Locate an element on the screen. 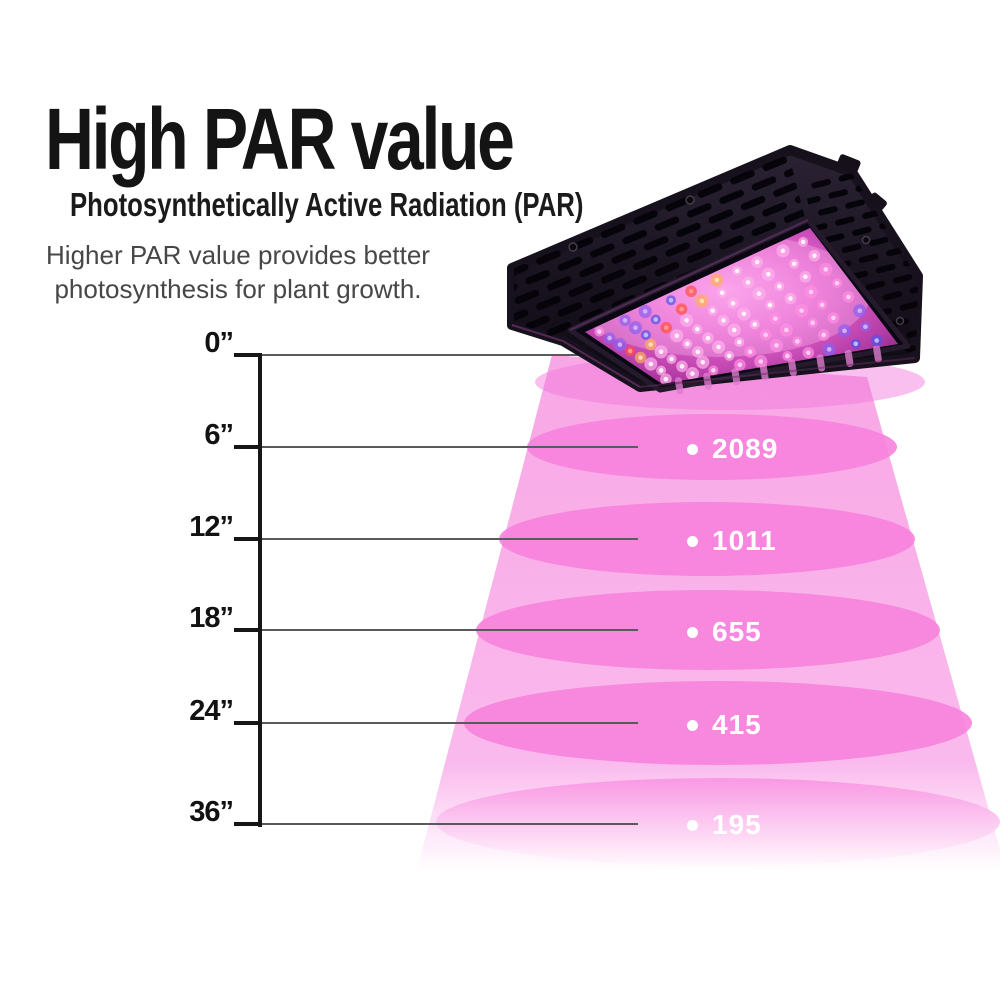 Image resolution: width=1000 pixels, height=1000 pixels. ruler-axis-line is located at coordinates (260, 590).